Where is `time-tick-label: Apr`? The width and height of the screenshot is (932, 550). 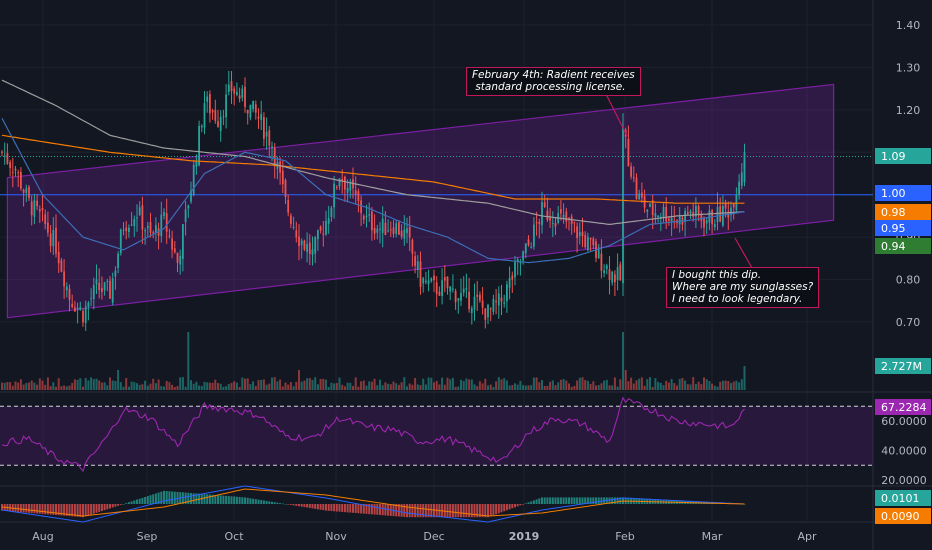 time-tick-label: Apr is located at coordinates (807, 536).